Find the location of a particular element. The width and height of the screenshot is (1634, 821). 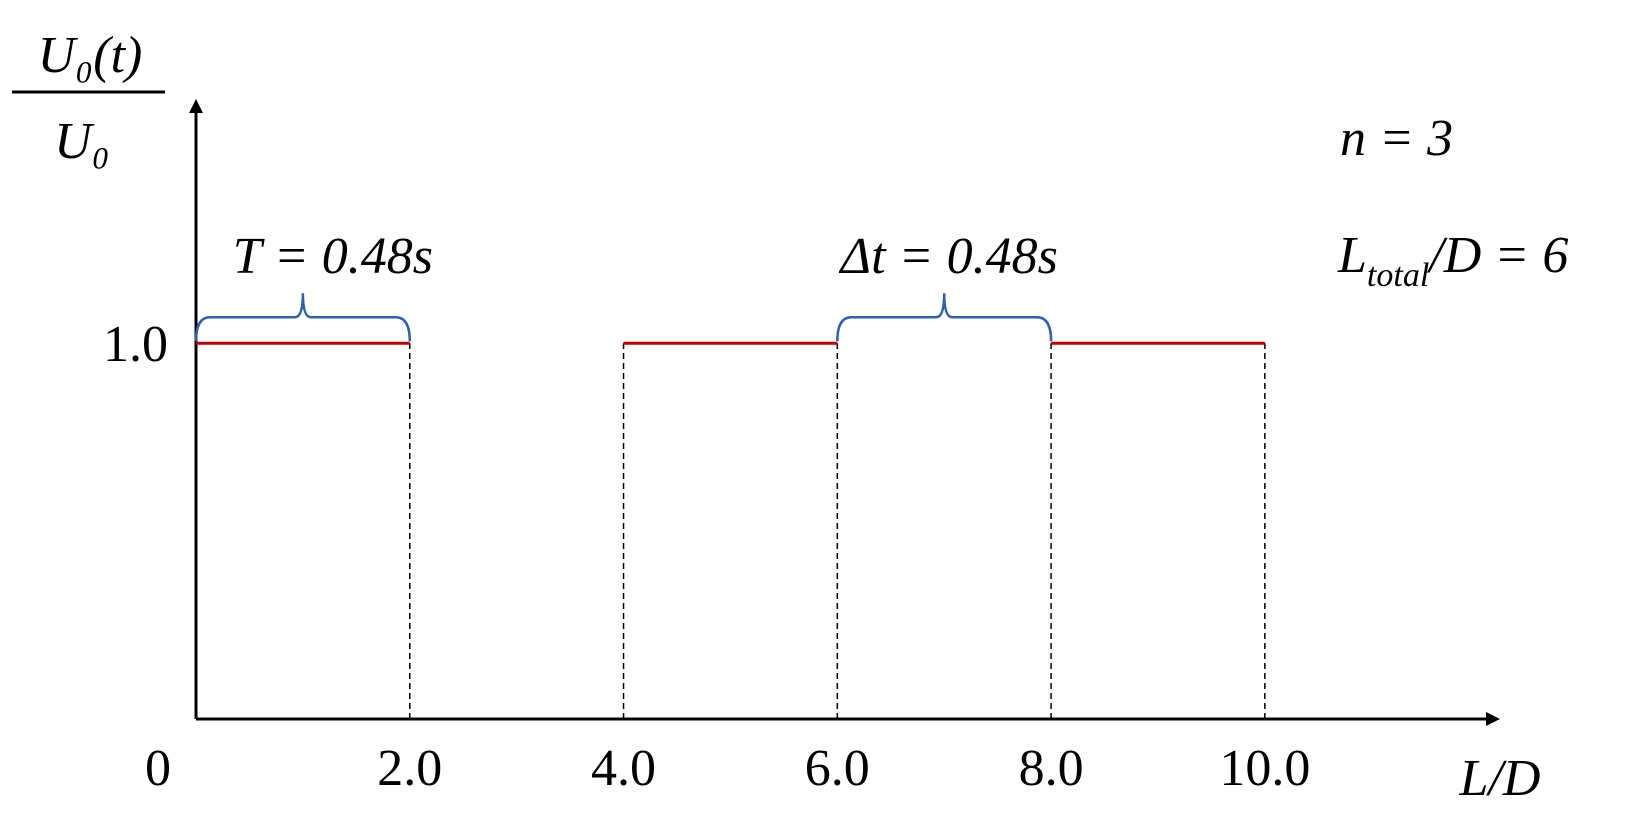

x-tick-label: 4.0 is located at coordinates (623, 768).